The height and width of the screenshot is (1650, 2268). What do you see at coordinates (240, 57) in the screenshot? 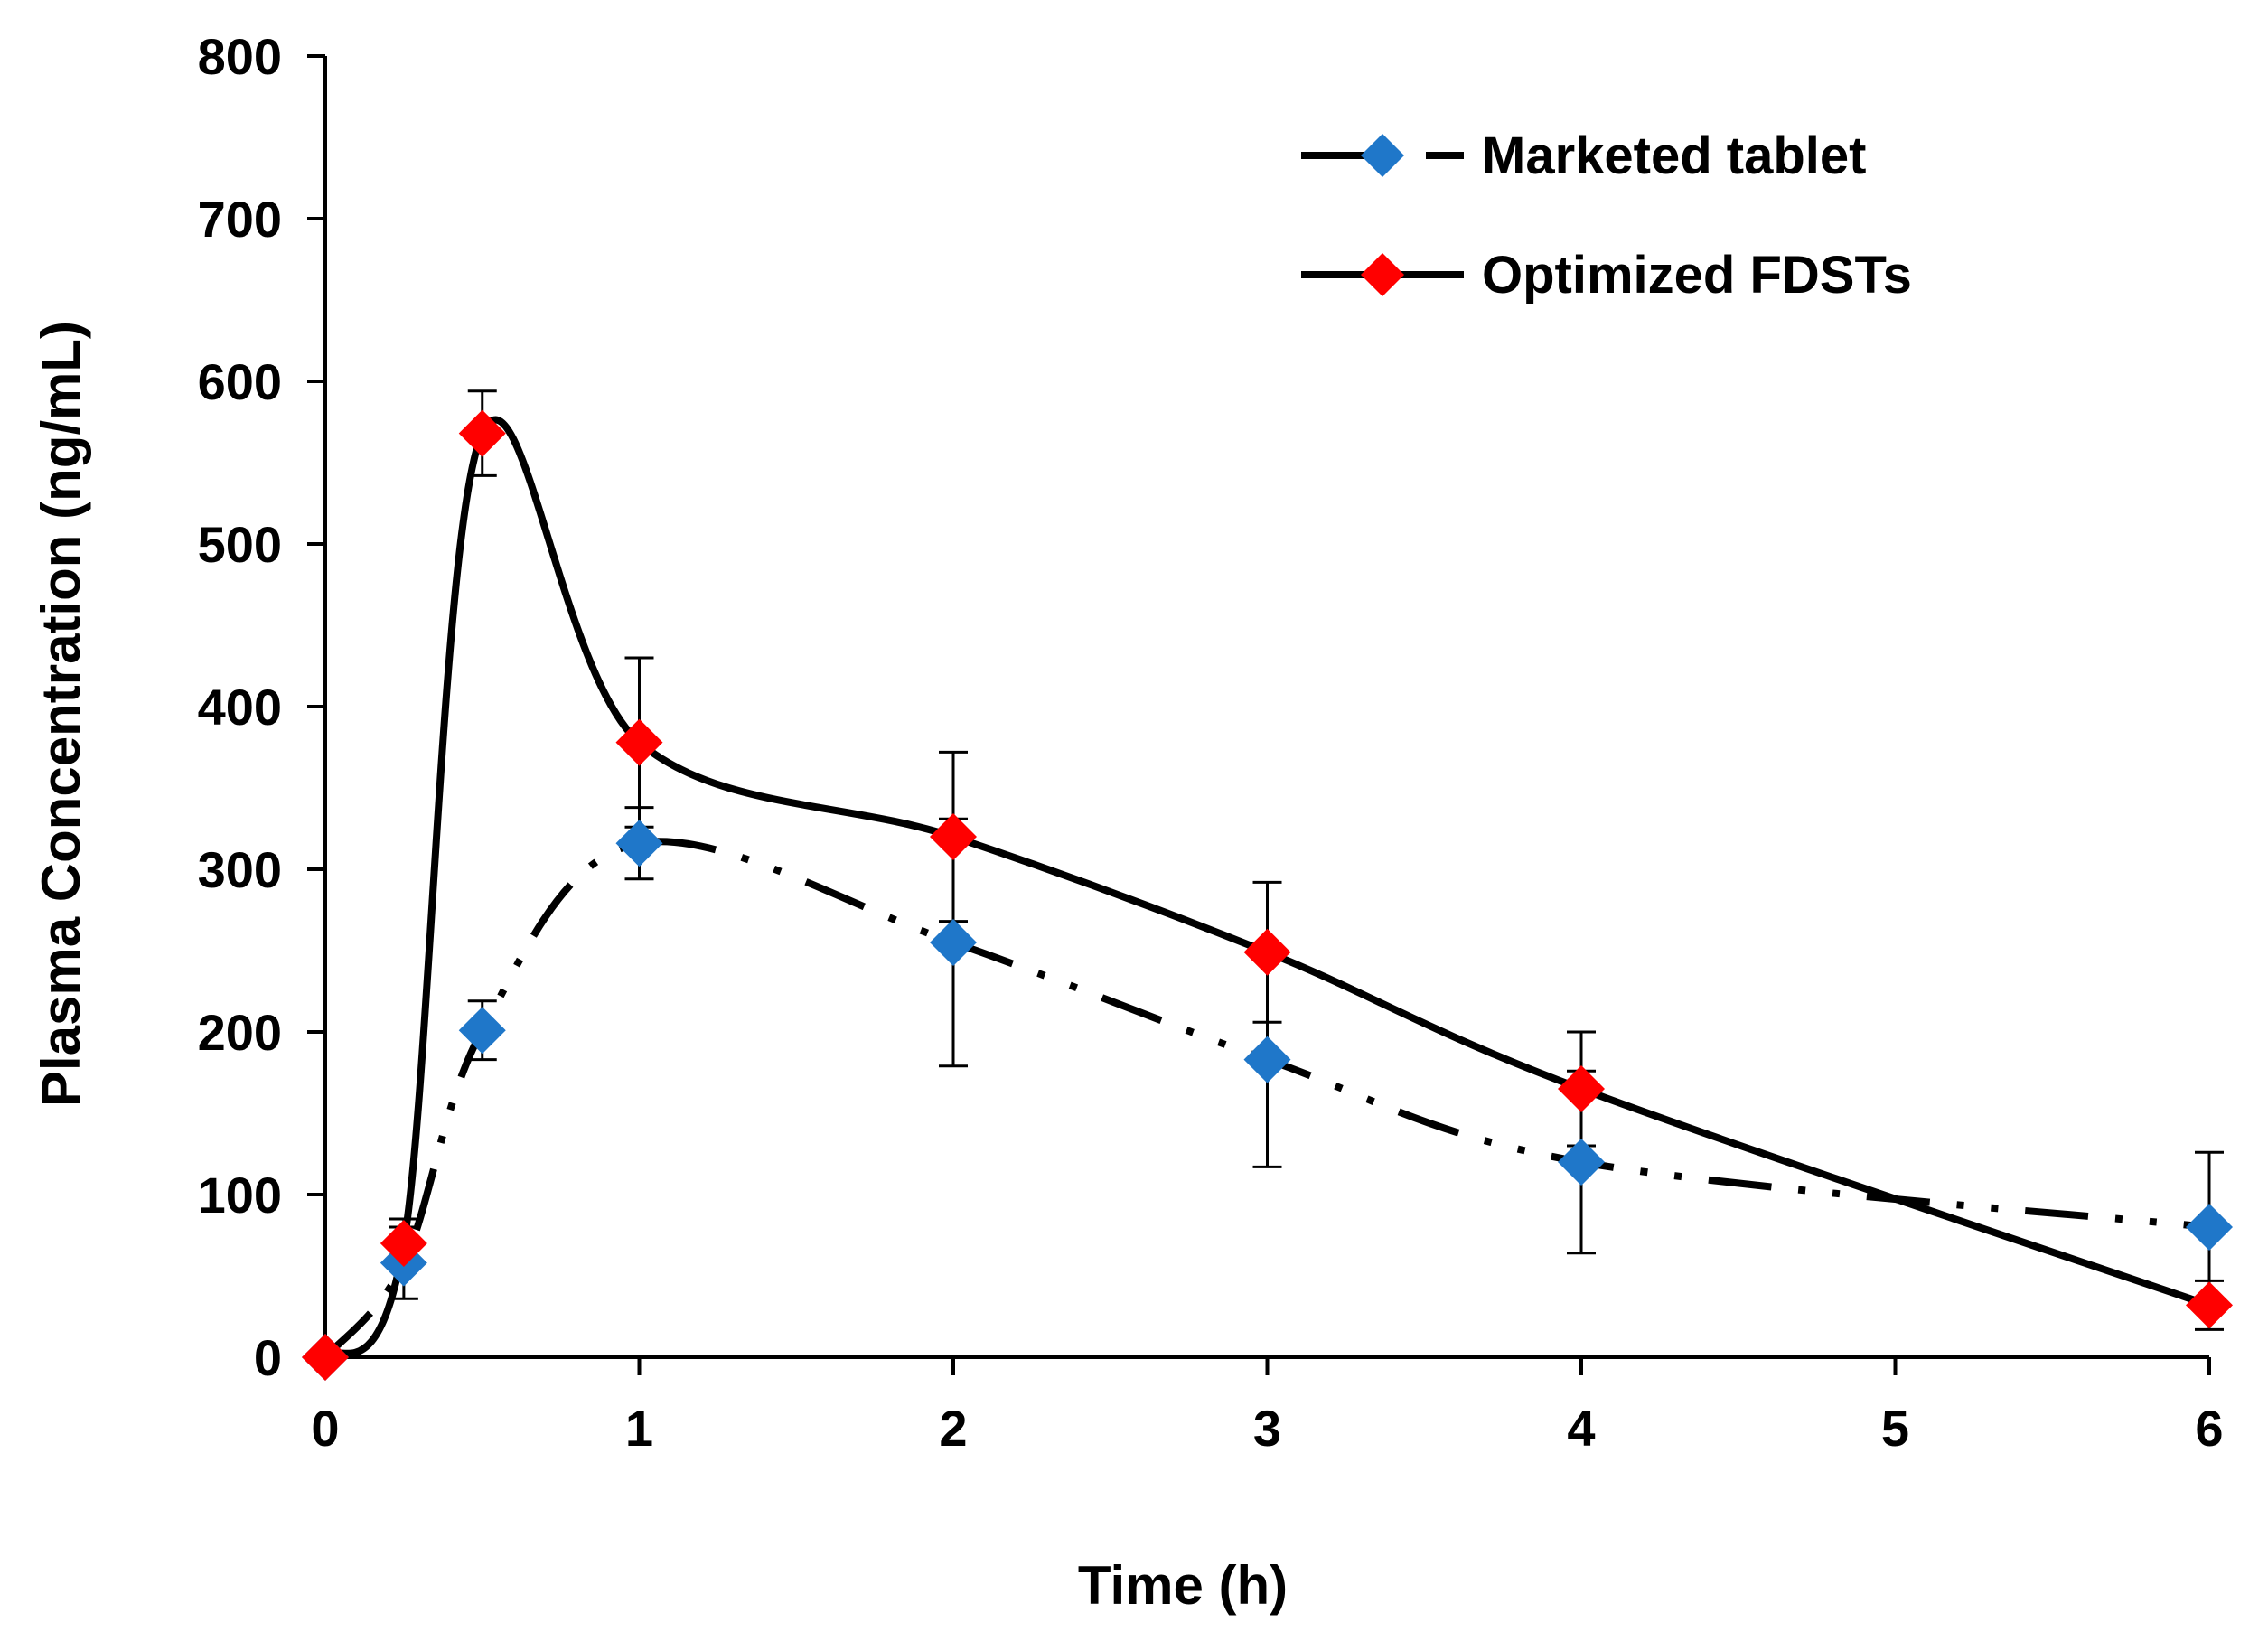
I see `y-tick-label: 800` at bounding box center [240, 57].